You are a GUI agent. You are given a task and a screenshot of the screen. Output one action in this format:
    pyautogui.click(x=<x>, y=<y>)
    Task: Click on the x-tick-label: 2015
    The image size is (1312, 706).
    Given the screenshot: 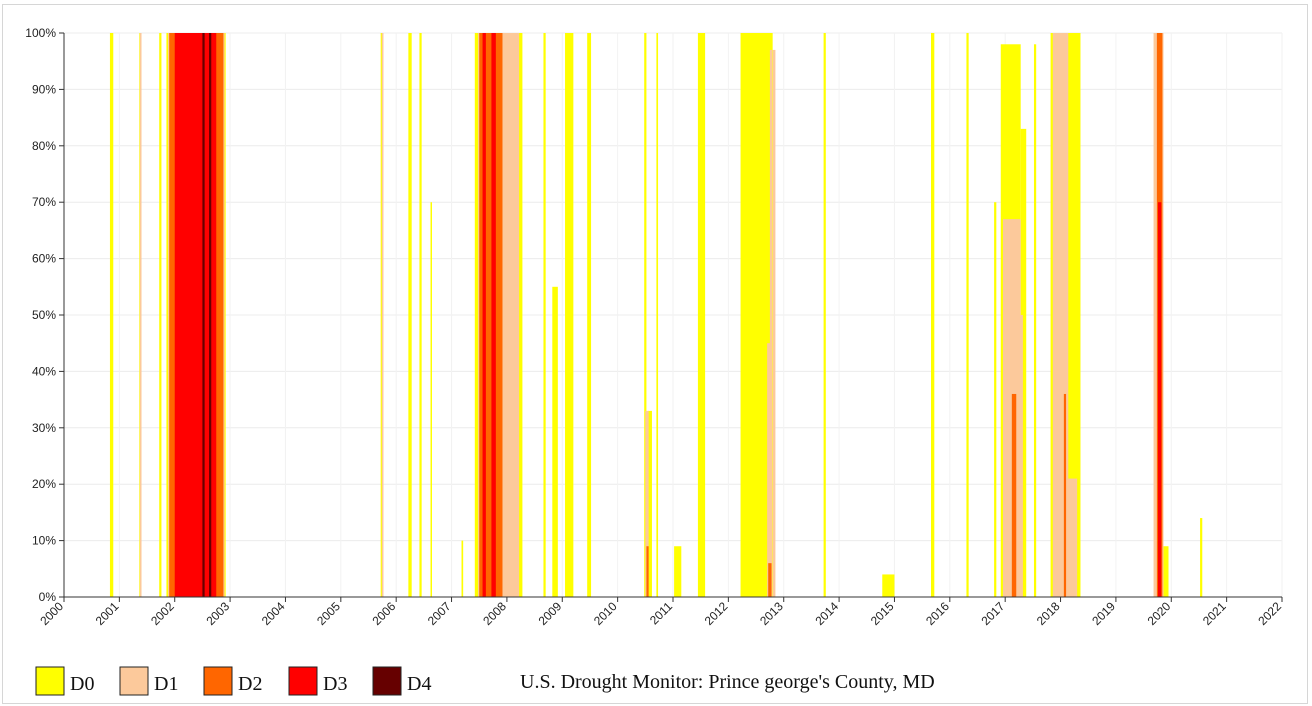 What is the action you would take?
    pyautogui.click(x=882, y=613)
    